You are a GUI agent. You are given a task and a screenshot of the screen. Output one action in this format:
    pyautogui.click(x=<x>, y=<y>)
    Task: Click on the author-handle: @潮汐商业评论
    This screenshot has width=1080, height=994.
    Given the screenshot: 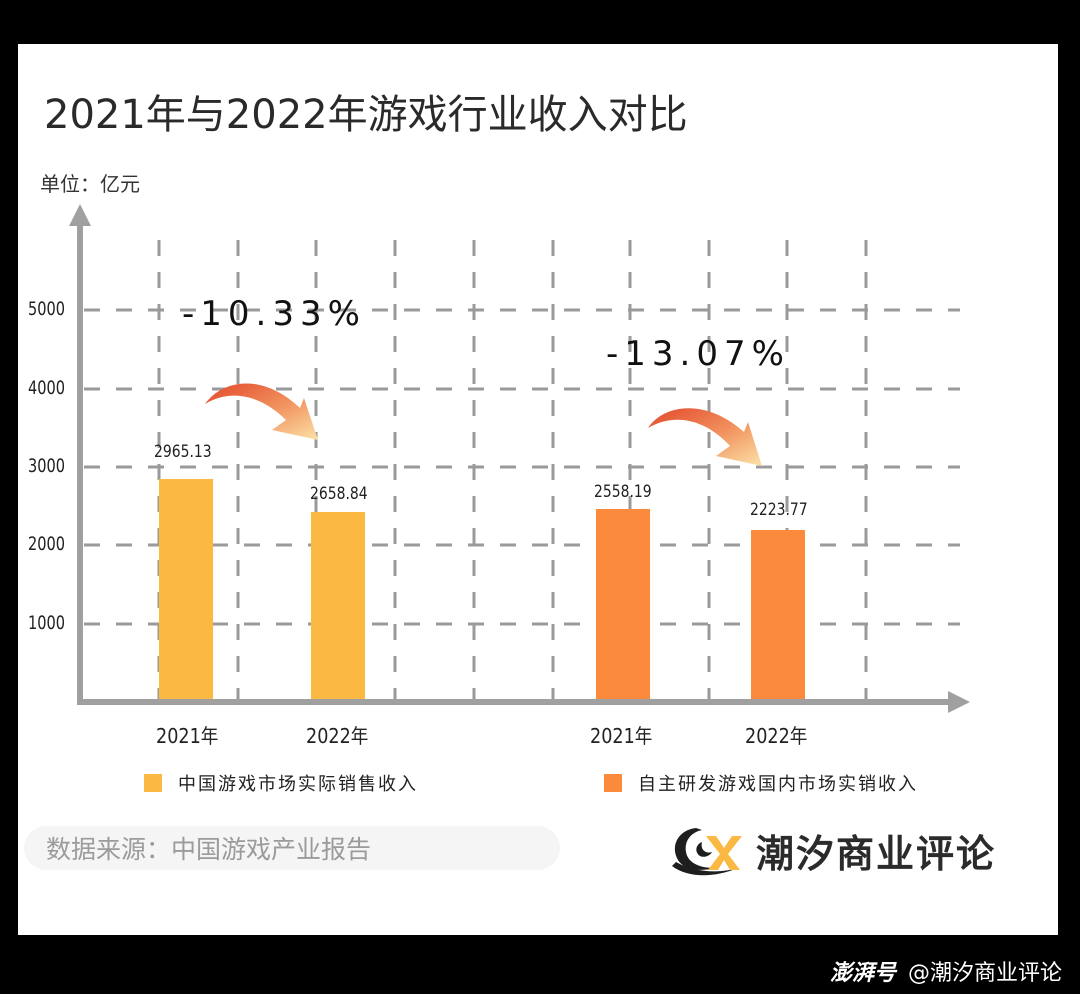 What is the action you would take?
    pyautogui.click(x=984, y=973)
    